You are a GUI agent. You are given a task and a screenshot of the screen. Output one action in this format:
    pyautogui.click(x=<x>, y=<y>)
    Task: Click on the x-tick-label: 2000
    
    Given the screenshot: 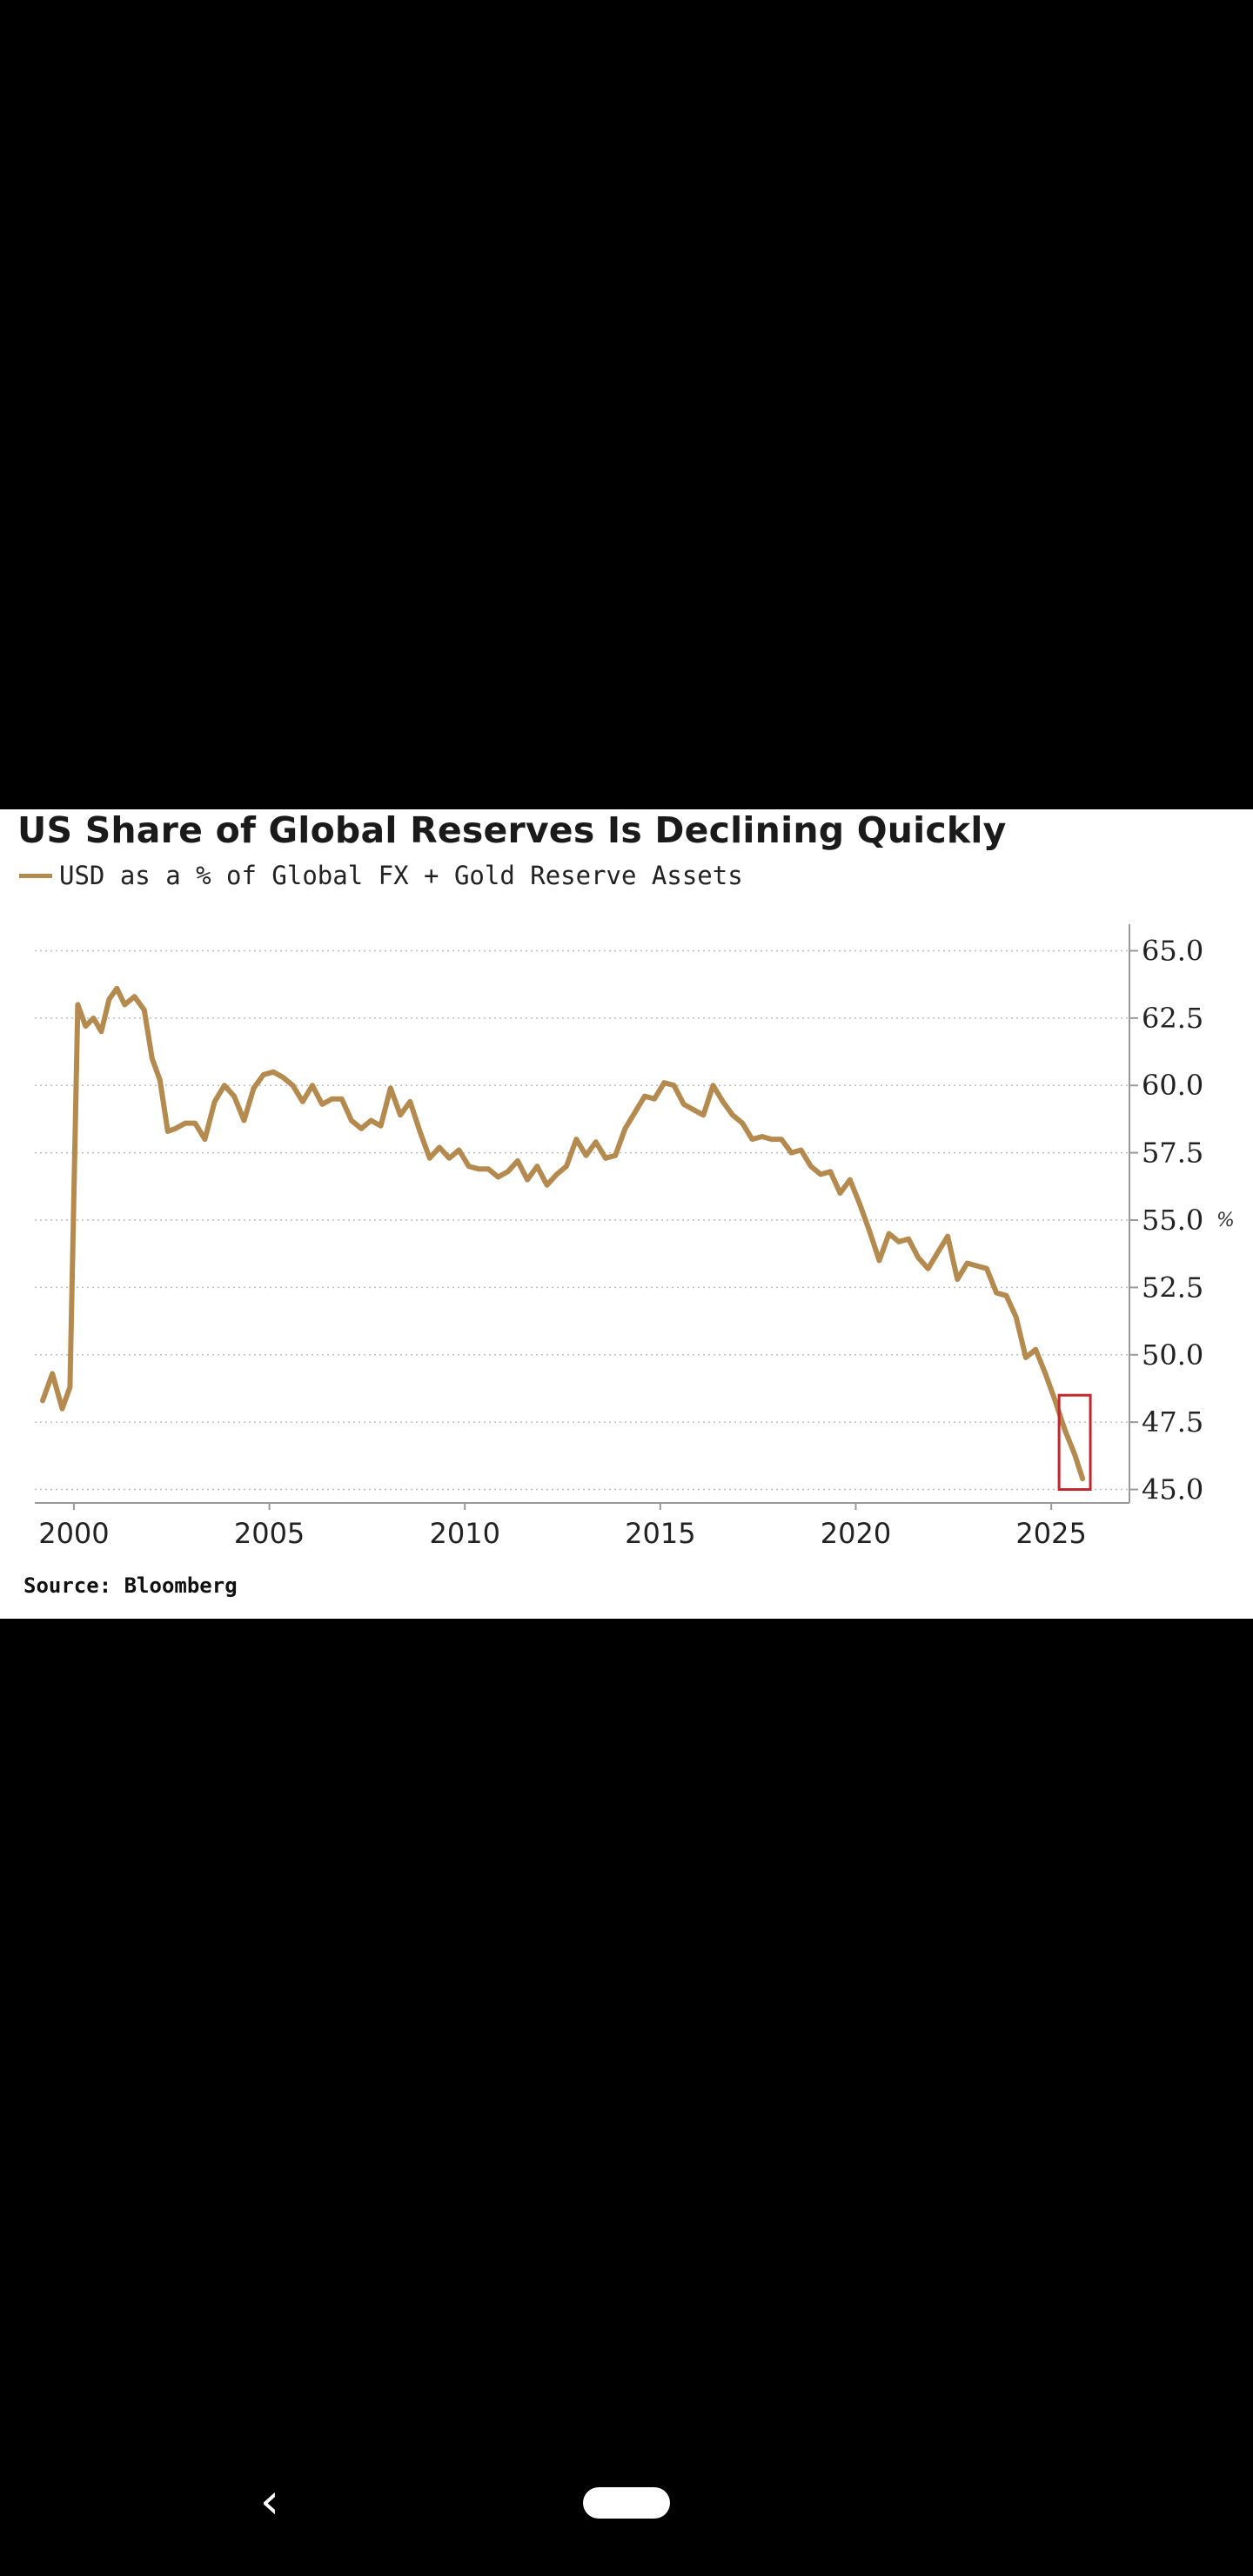 What is the action you would take?
    pyautogui.click(x=73, y=1534)
    